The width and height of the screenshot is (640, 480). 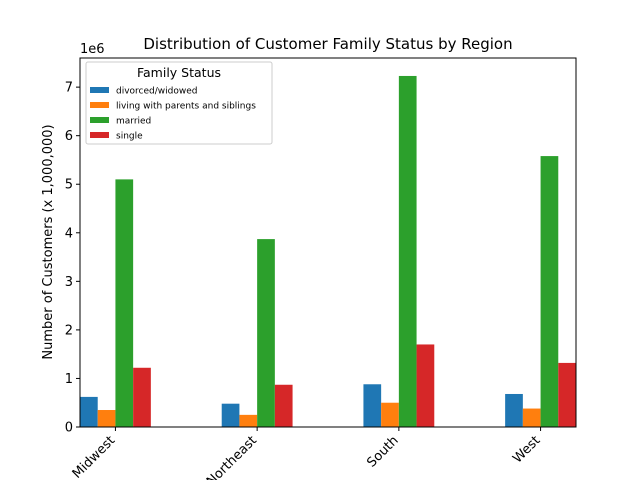 What do you see at coordinates (69, 233) in the screenshot?
I see `y-tick-label: 4` at bounding box center [69, 233].